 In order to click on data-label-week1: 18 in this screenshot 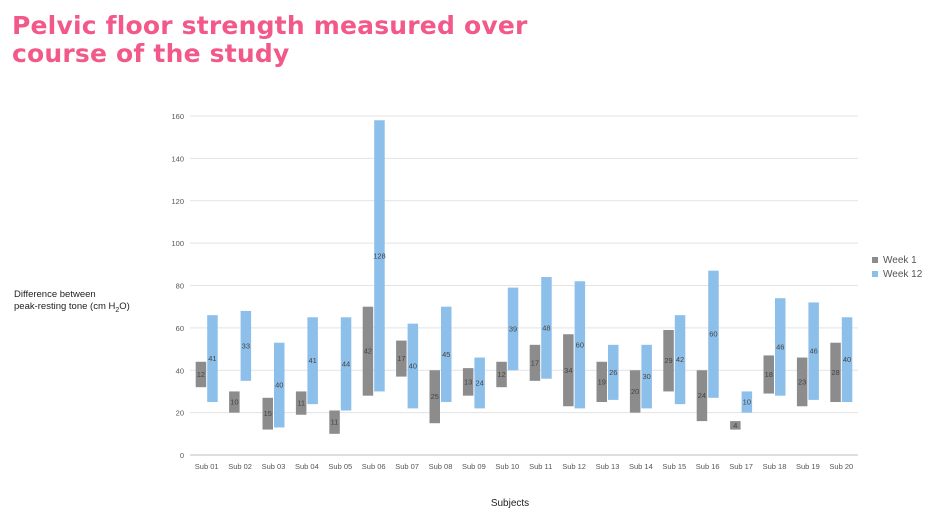, I will do `click(769, 374)`.